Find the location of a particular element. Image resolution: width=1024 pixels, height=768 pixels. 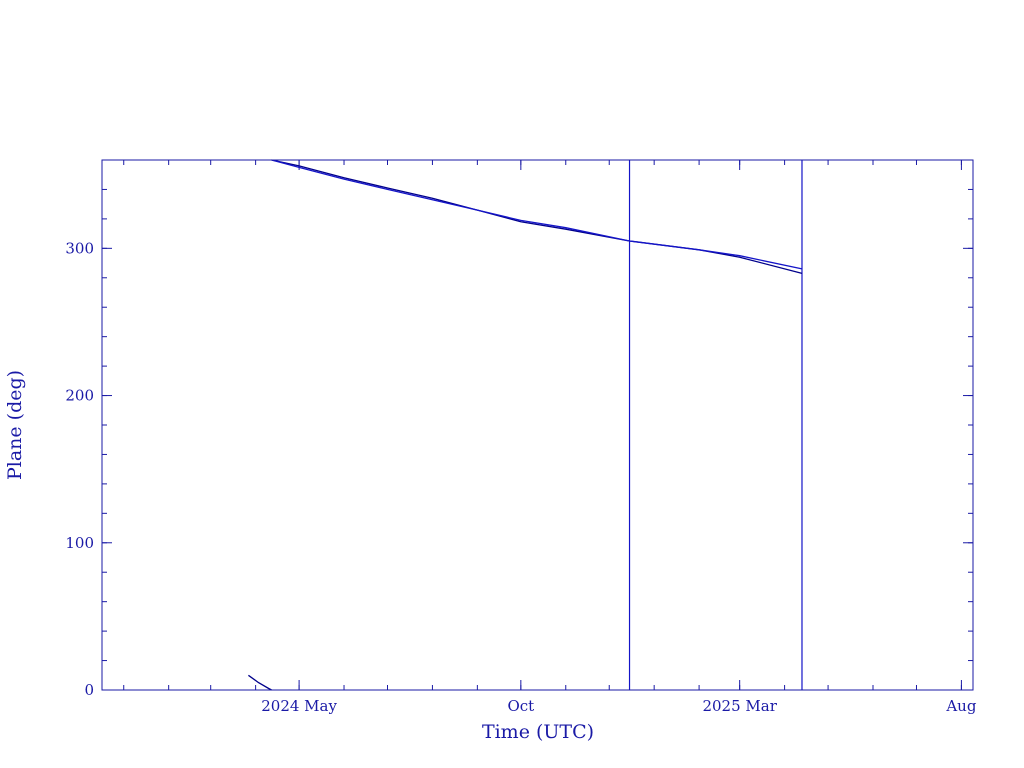

x-tick-labels: 2024 May Oct 2025 Mar Aug is located at coordinates (619, 706).